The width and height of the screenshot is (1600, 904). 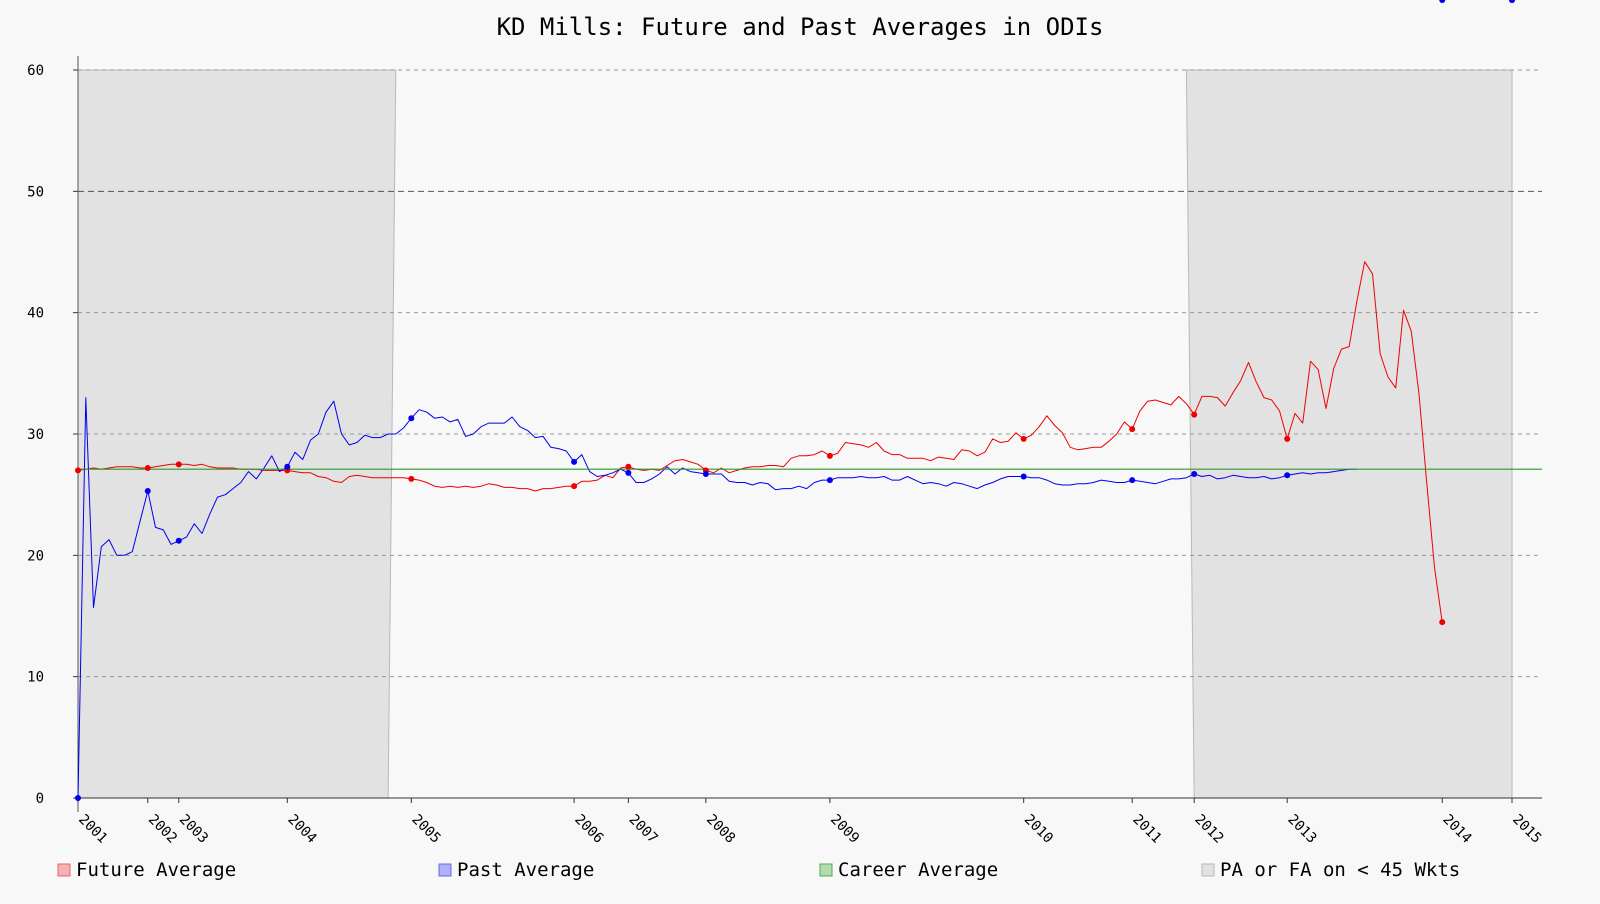 I want to click on x-tick-label-2001: 2001, so click(x=92, y=829).